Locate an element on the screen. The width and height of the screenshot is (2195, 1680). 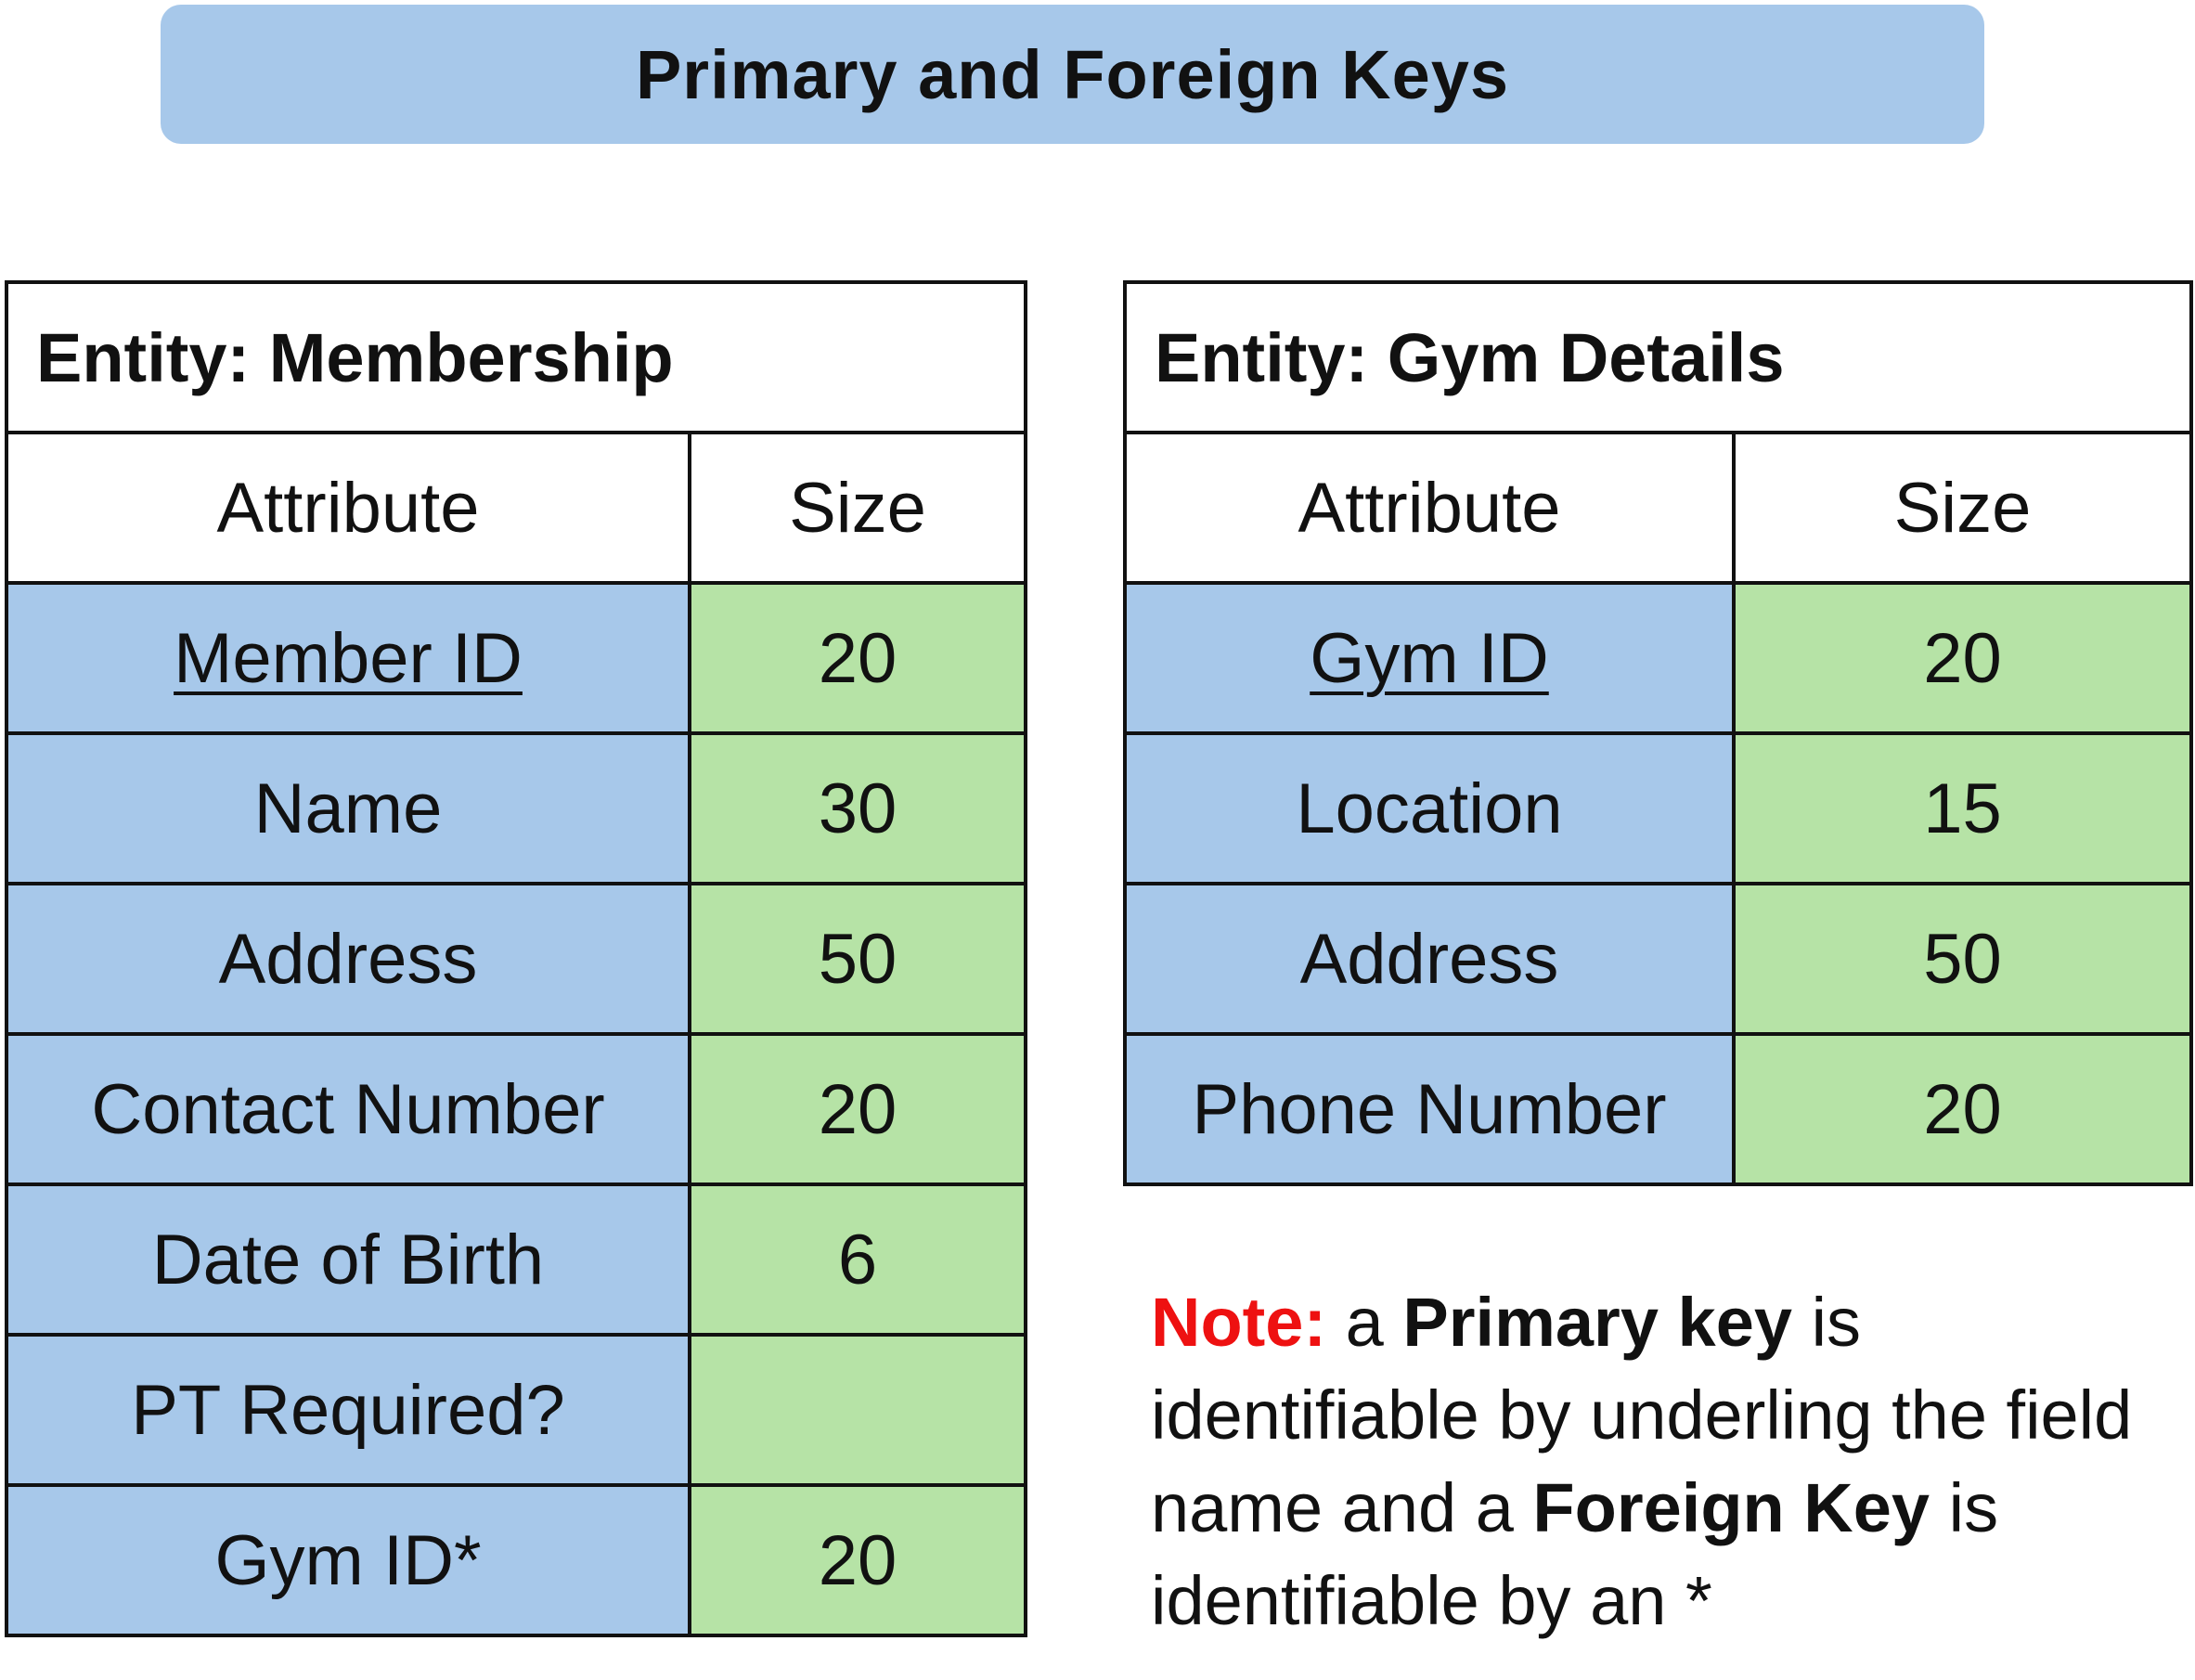
diagram-title: Primary and Foreign Keys is located at coordinates (1072, 74).